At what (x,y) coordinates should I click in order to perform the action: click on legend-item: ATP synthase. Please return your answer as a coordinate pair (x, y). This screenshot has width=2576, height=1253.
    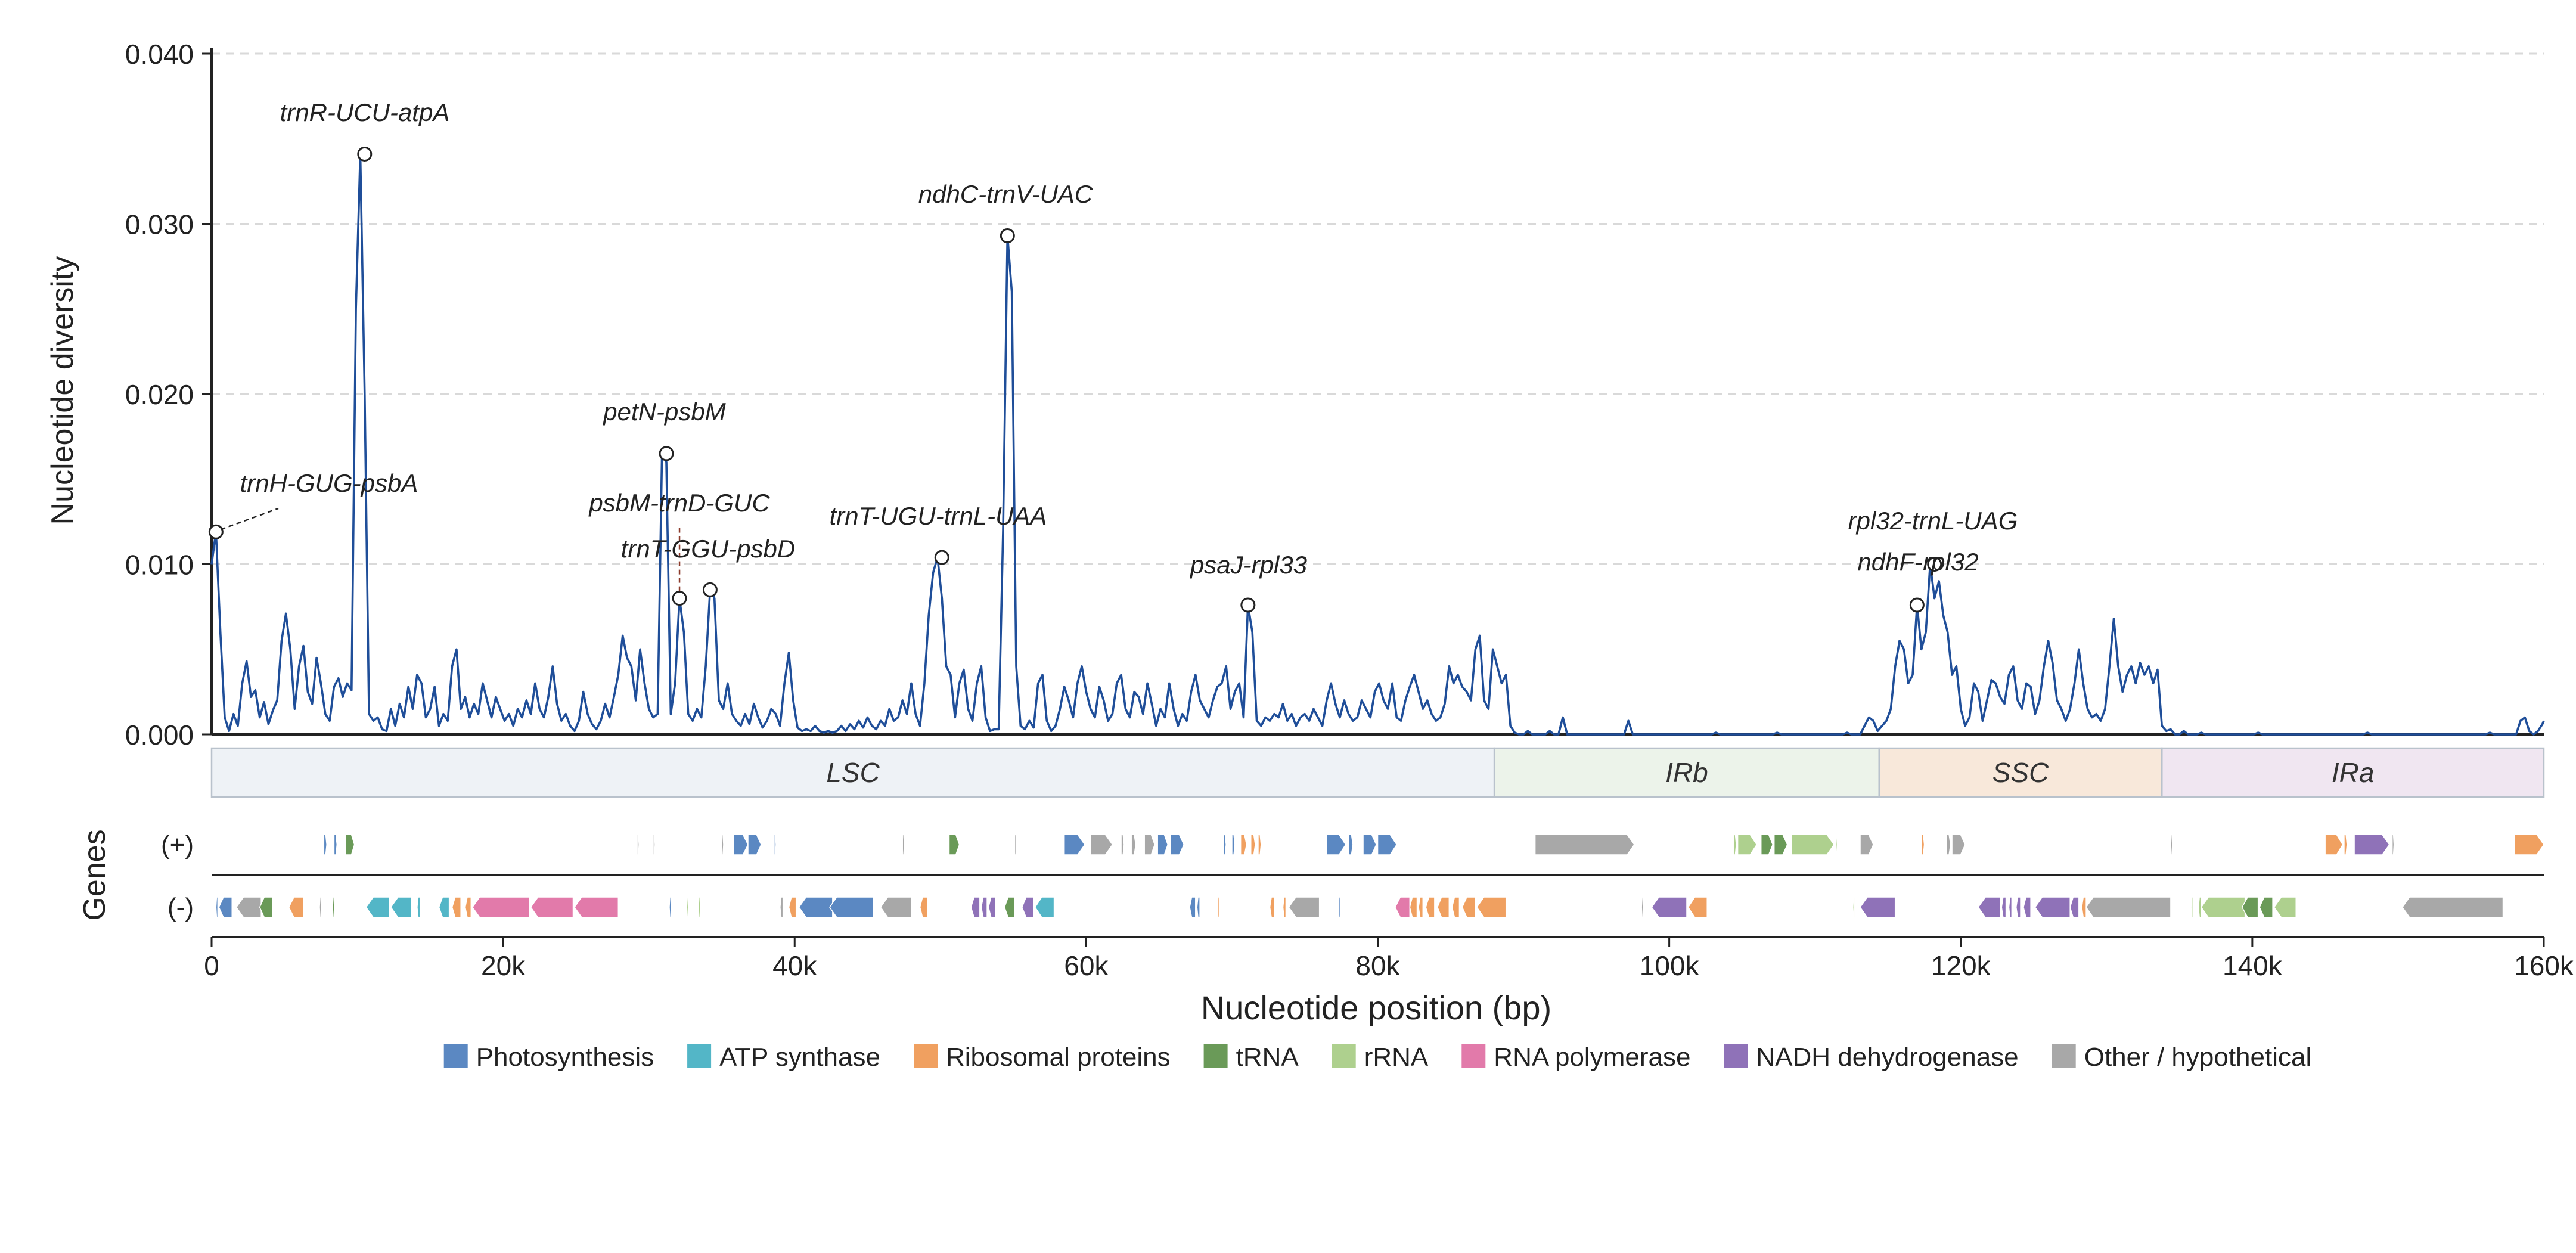
    Looking at the image, I should click on (784, 1057).